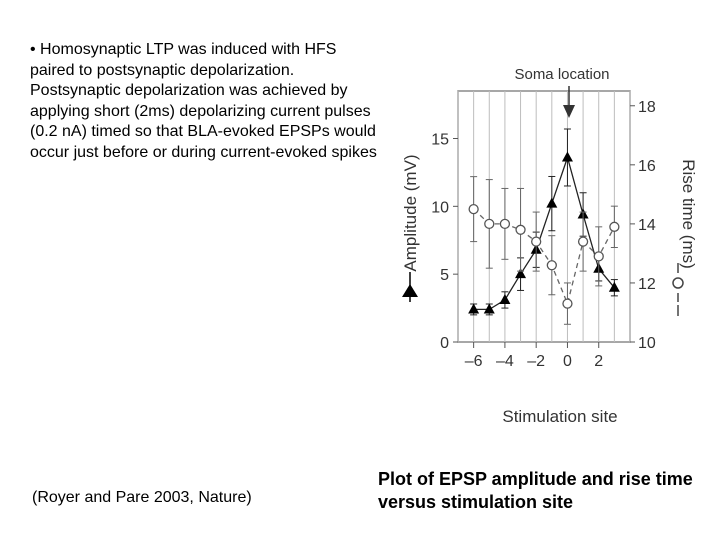 The image size is (720, 540). I want to click on y-axis-label: Amplitude (mV), so click(410, 212).